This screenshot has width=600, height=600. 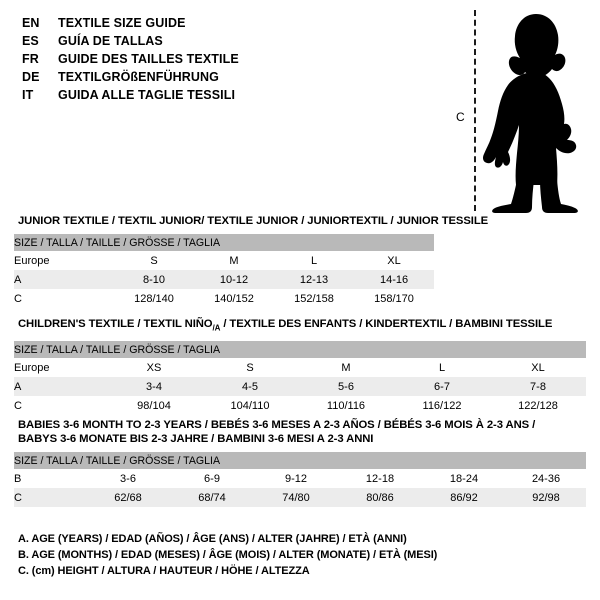 What do you see at coordinates (296, 478) in the screenshot?
I see `cell-value: 9-12` at bounding box center [296, 478].